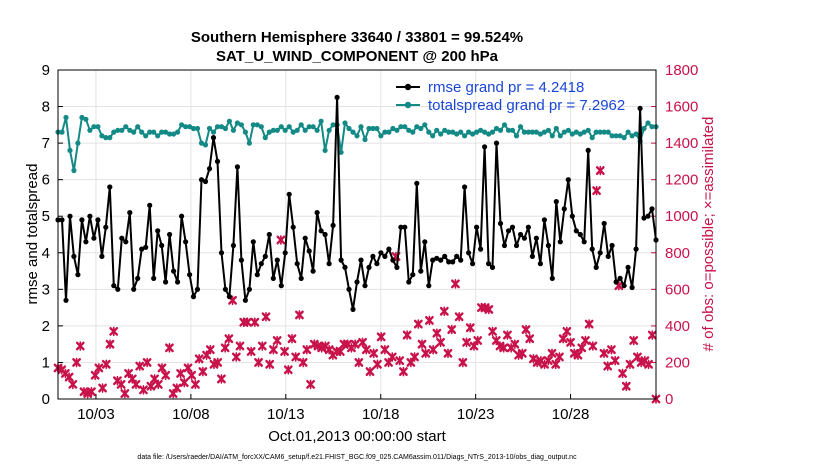  I want to click on x-axis-label: Oct.01,2013 00:00:00 start, so click(357, 436).